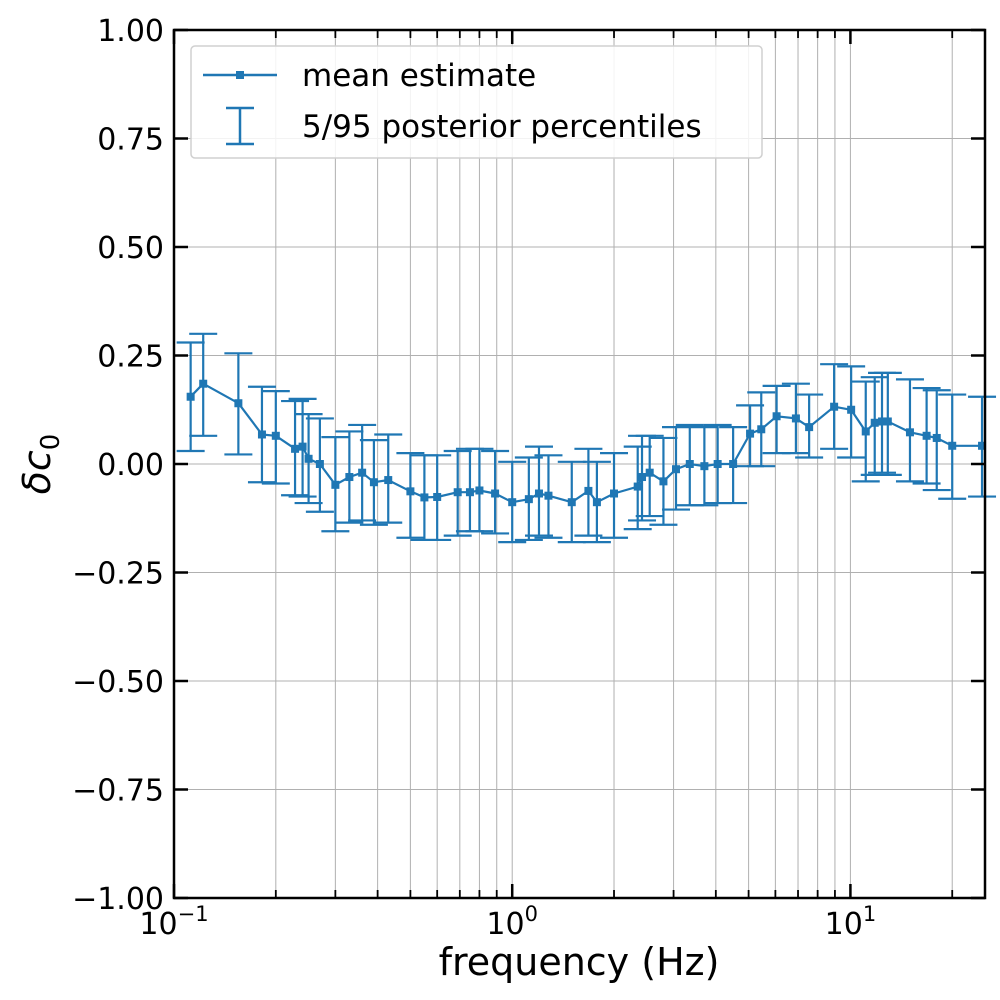 Image resolution: width=1000 pixels, height=1000 pixels. I want to click on y-tick-label: 0.75, so click(130, 140).